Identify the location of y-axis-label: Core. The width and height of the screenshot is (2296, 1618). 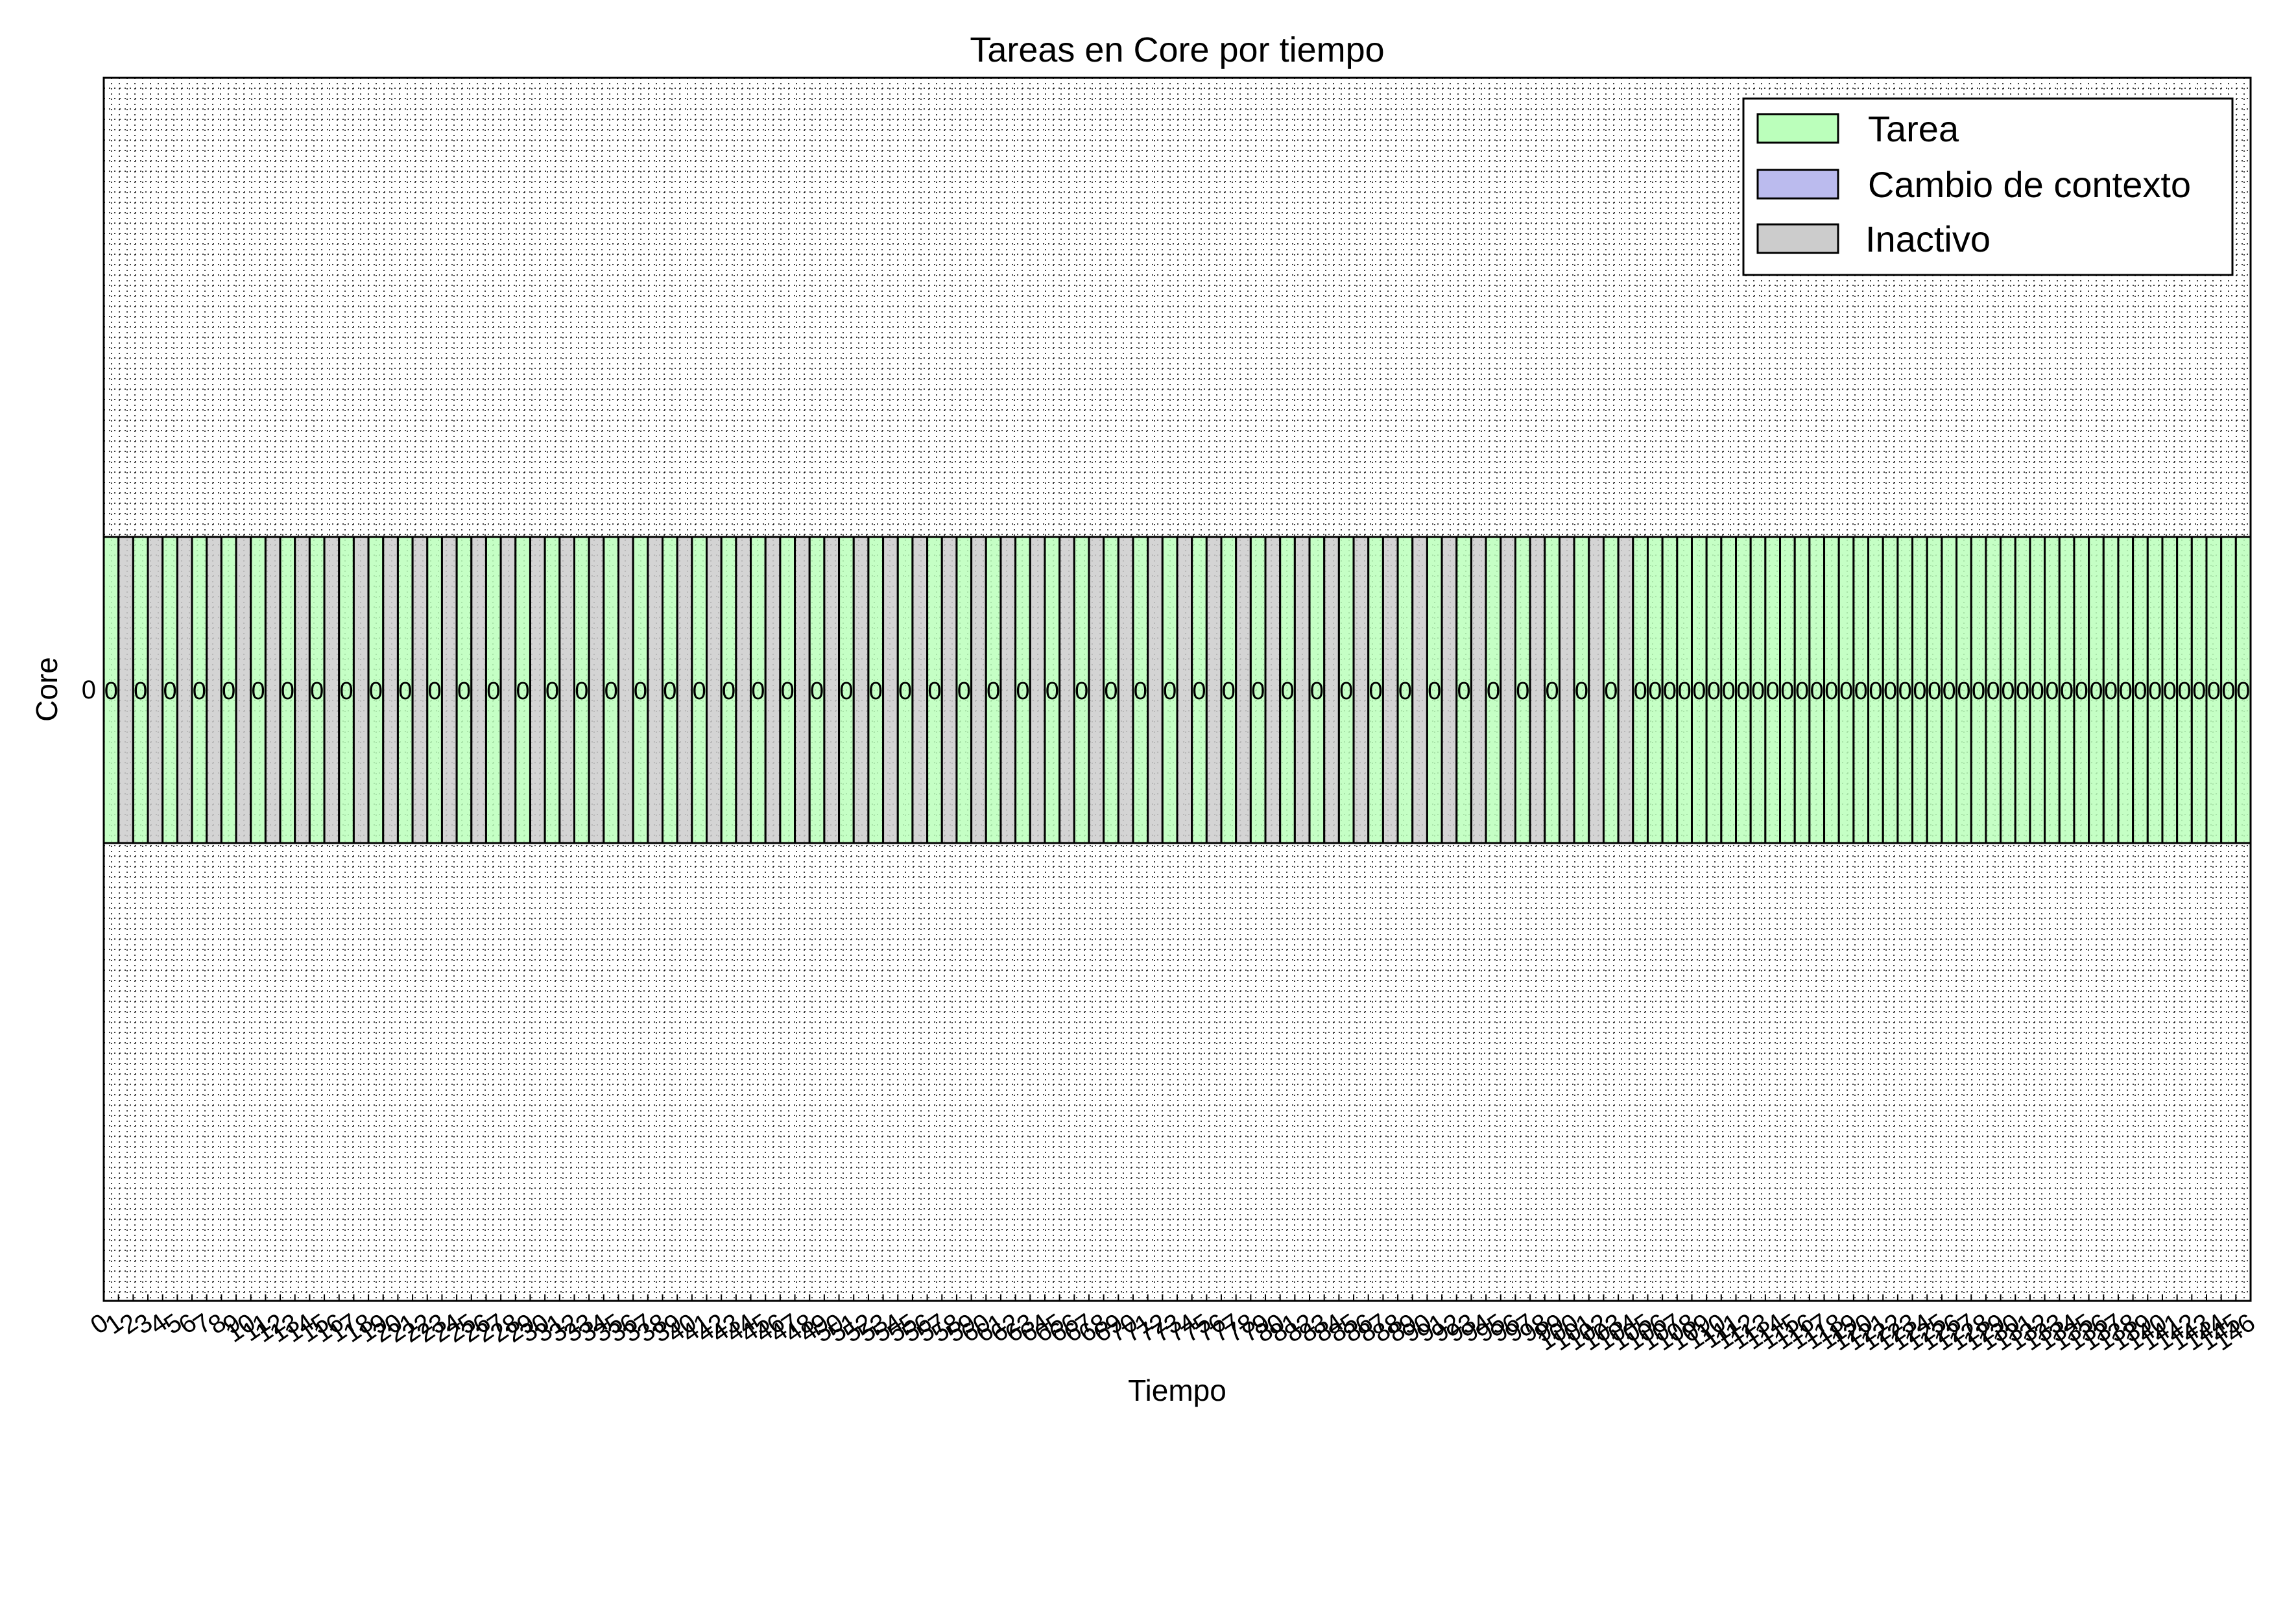
(47, 690).